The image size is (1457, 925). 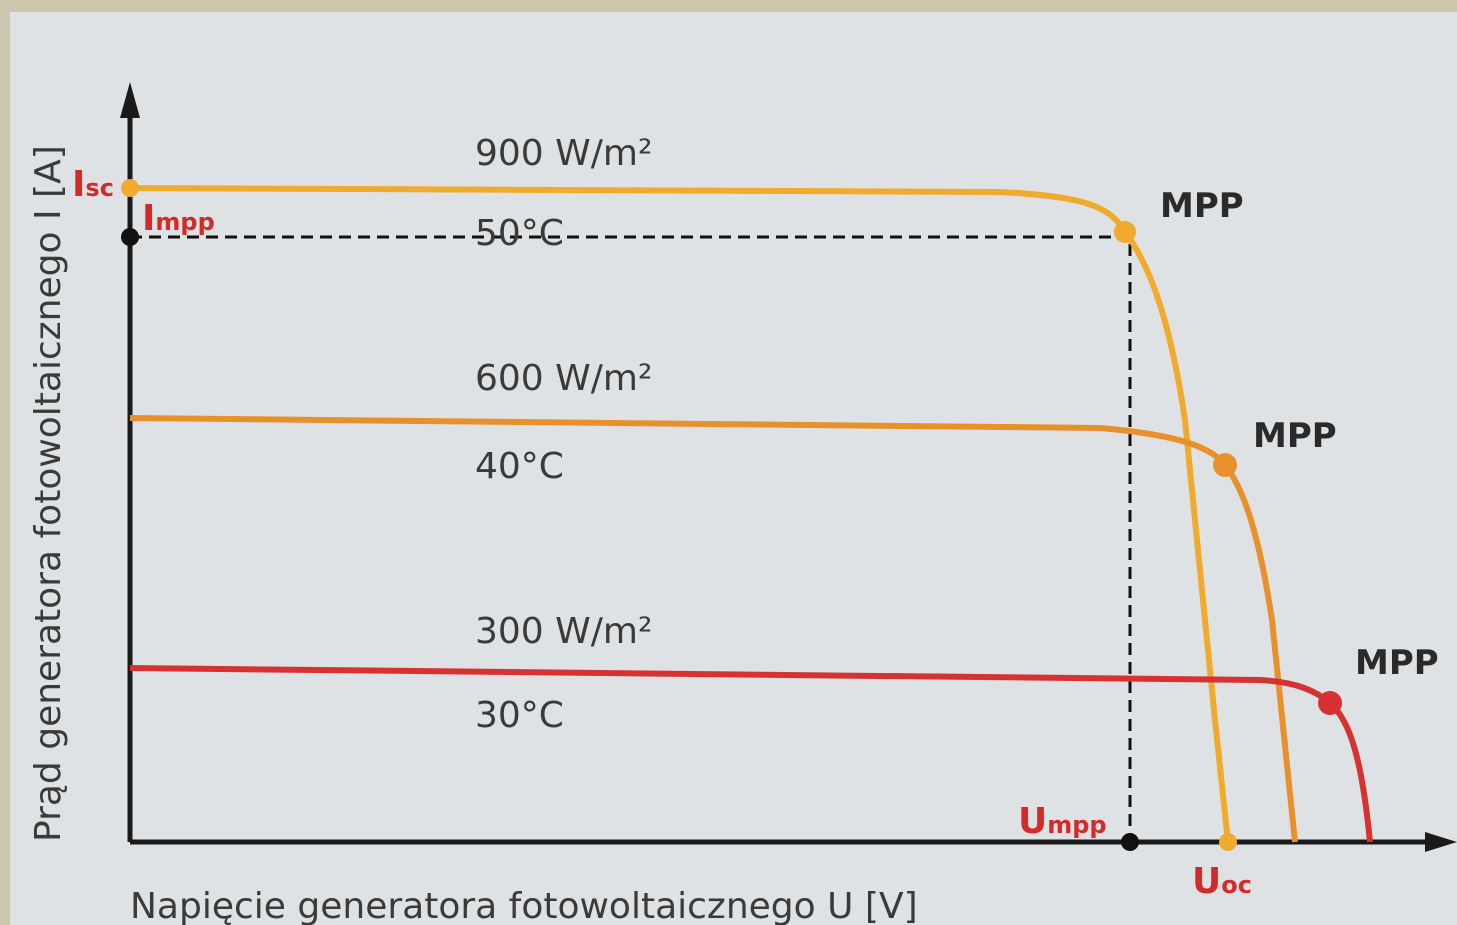 I want to click on uoc-point, so click(x=1228, y=842).